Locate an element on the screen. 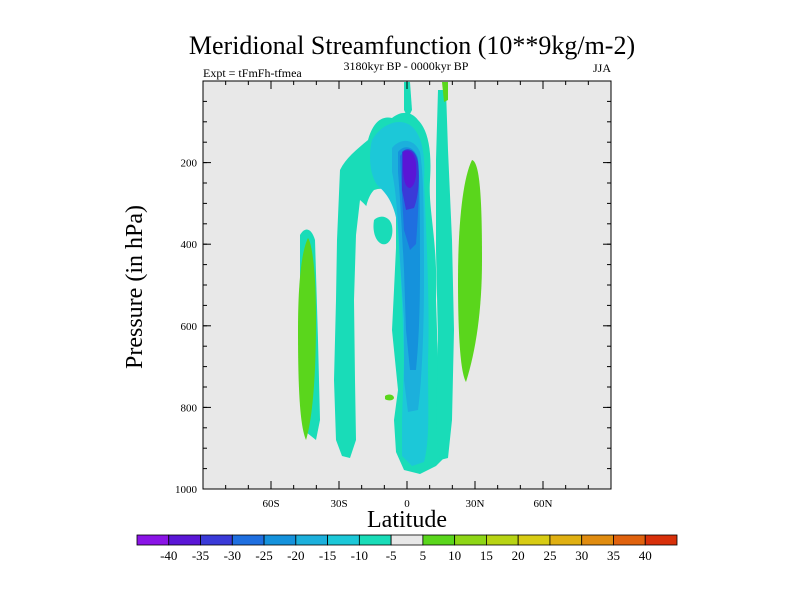 Image resolution: width=800 pixels, height=600 pixels. x-tick-label: 60N is located at coordinates (543, 504).